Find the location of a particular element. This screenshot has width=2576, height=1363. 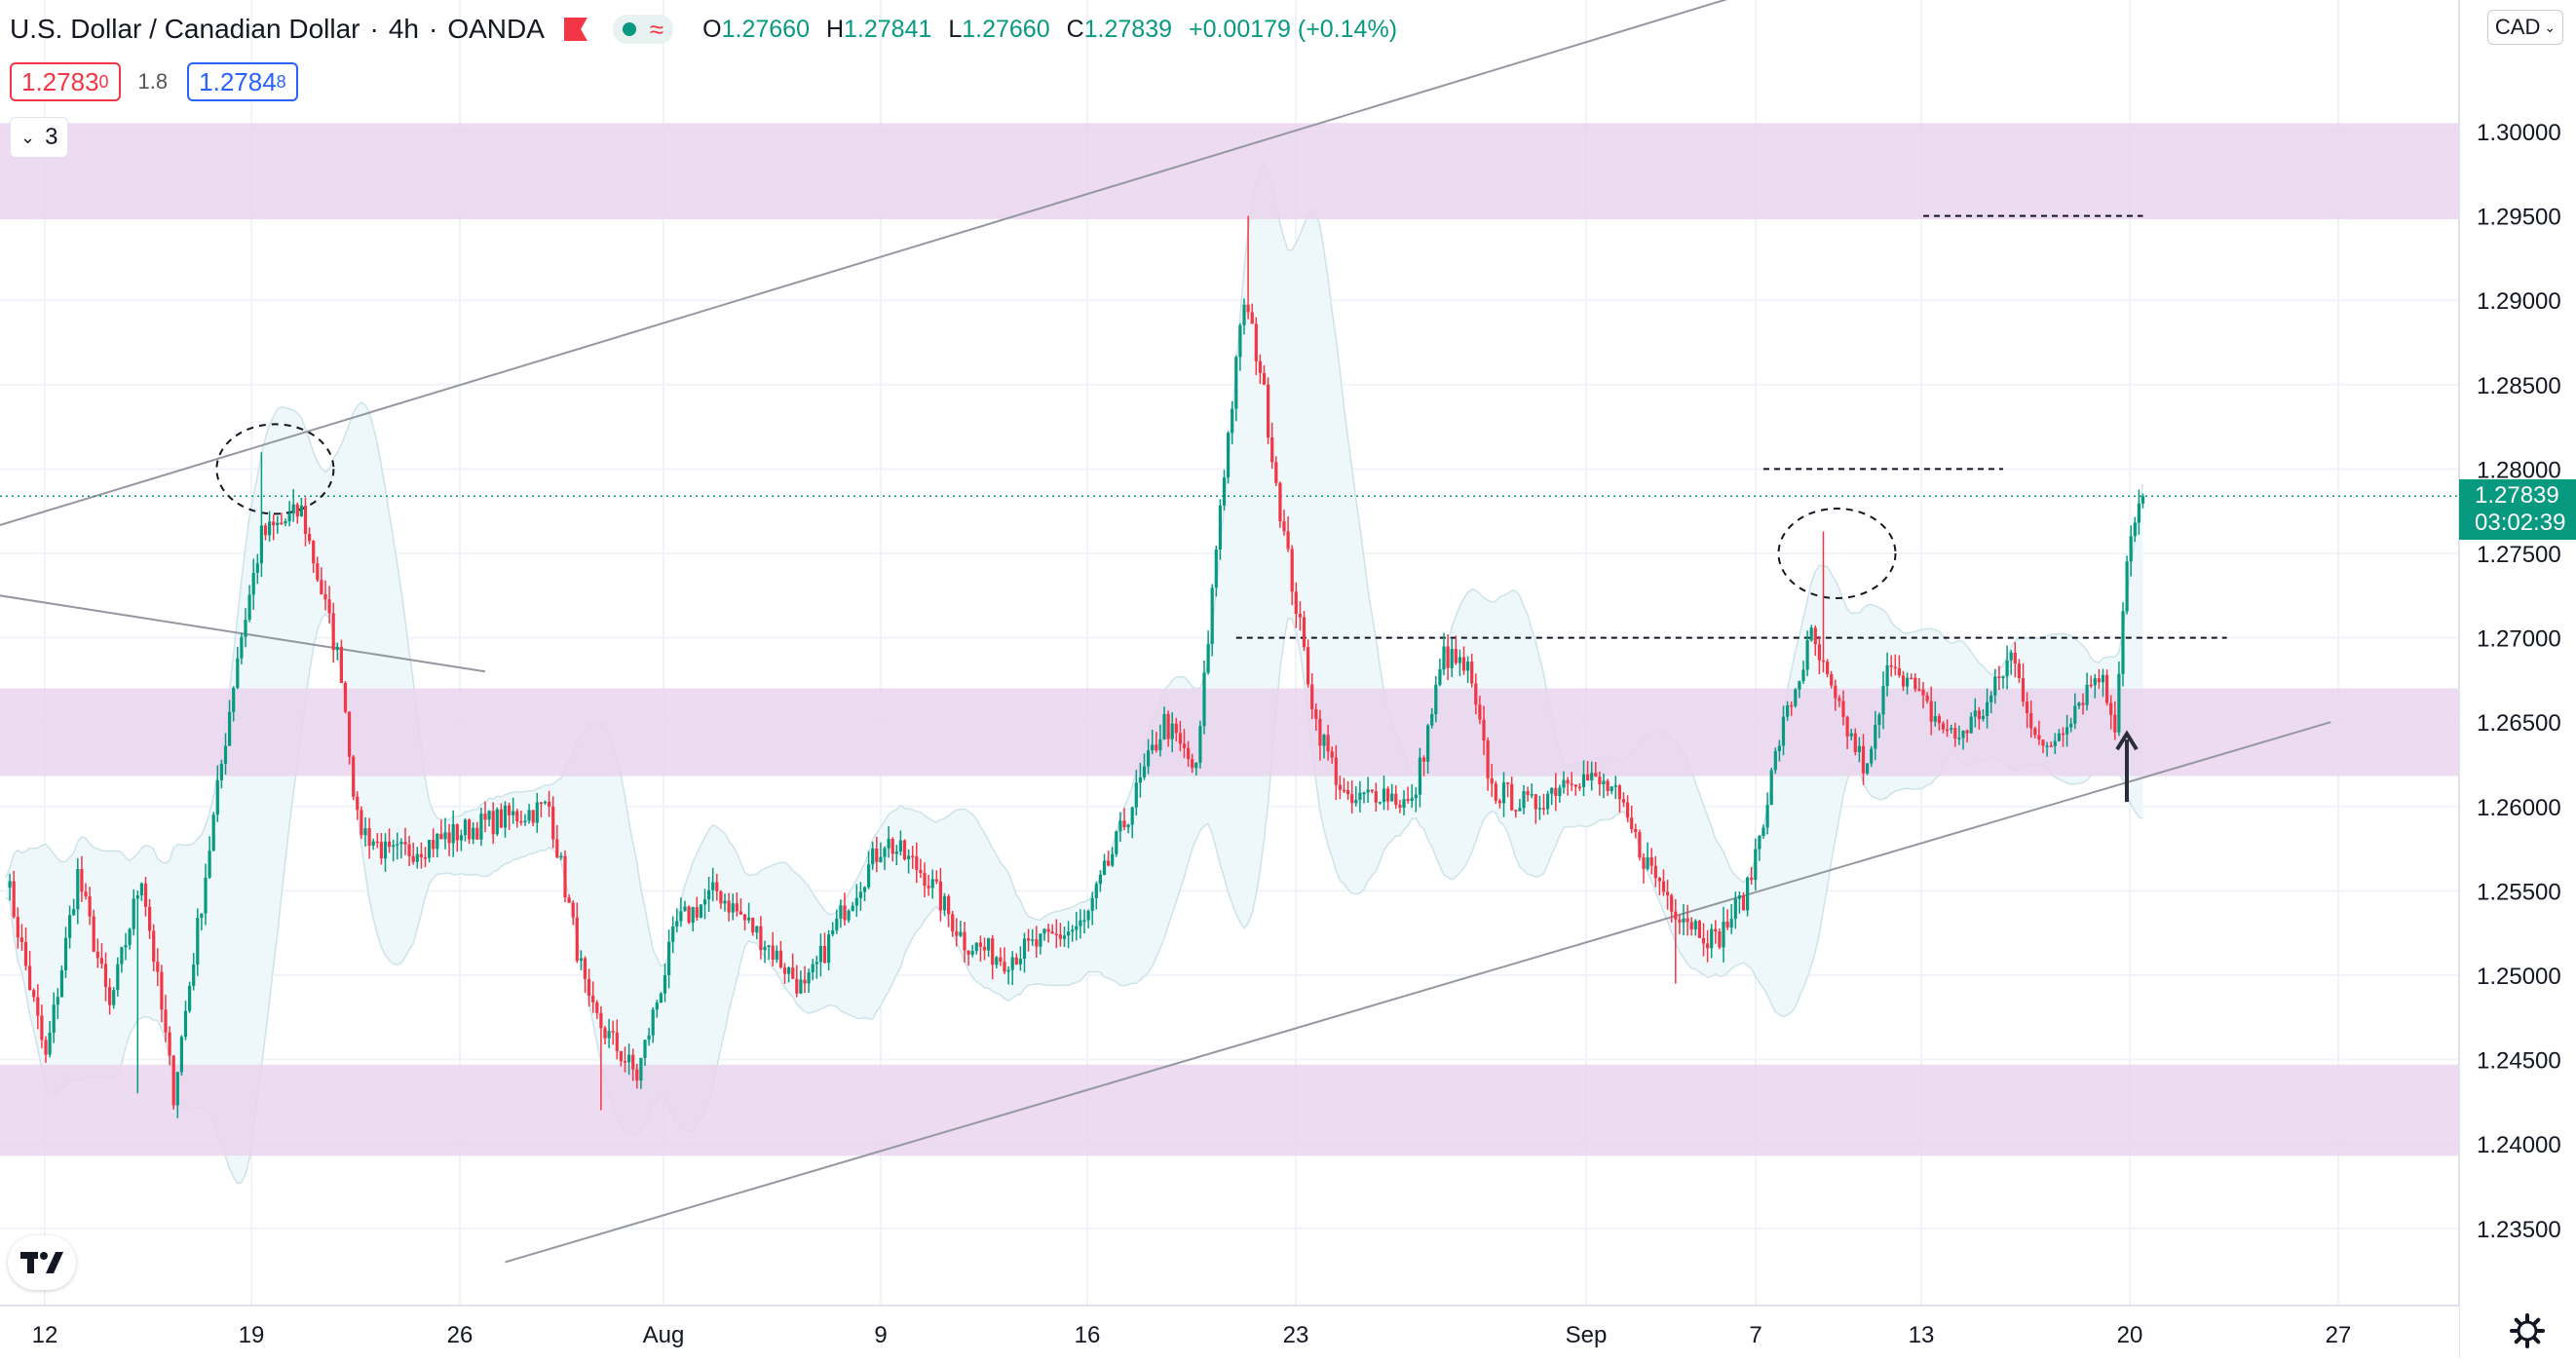

market-status-pill: ≈ is located at coordinates (643, 29).